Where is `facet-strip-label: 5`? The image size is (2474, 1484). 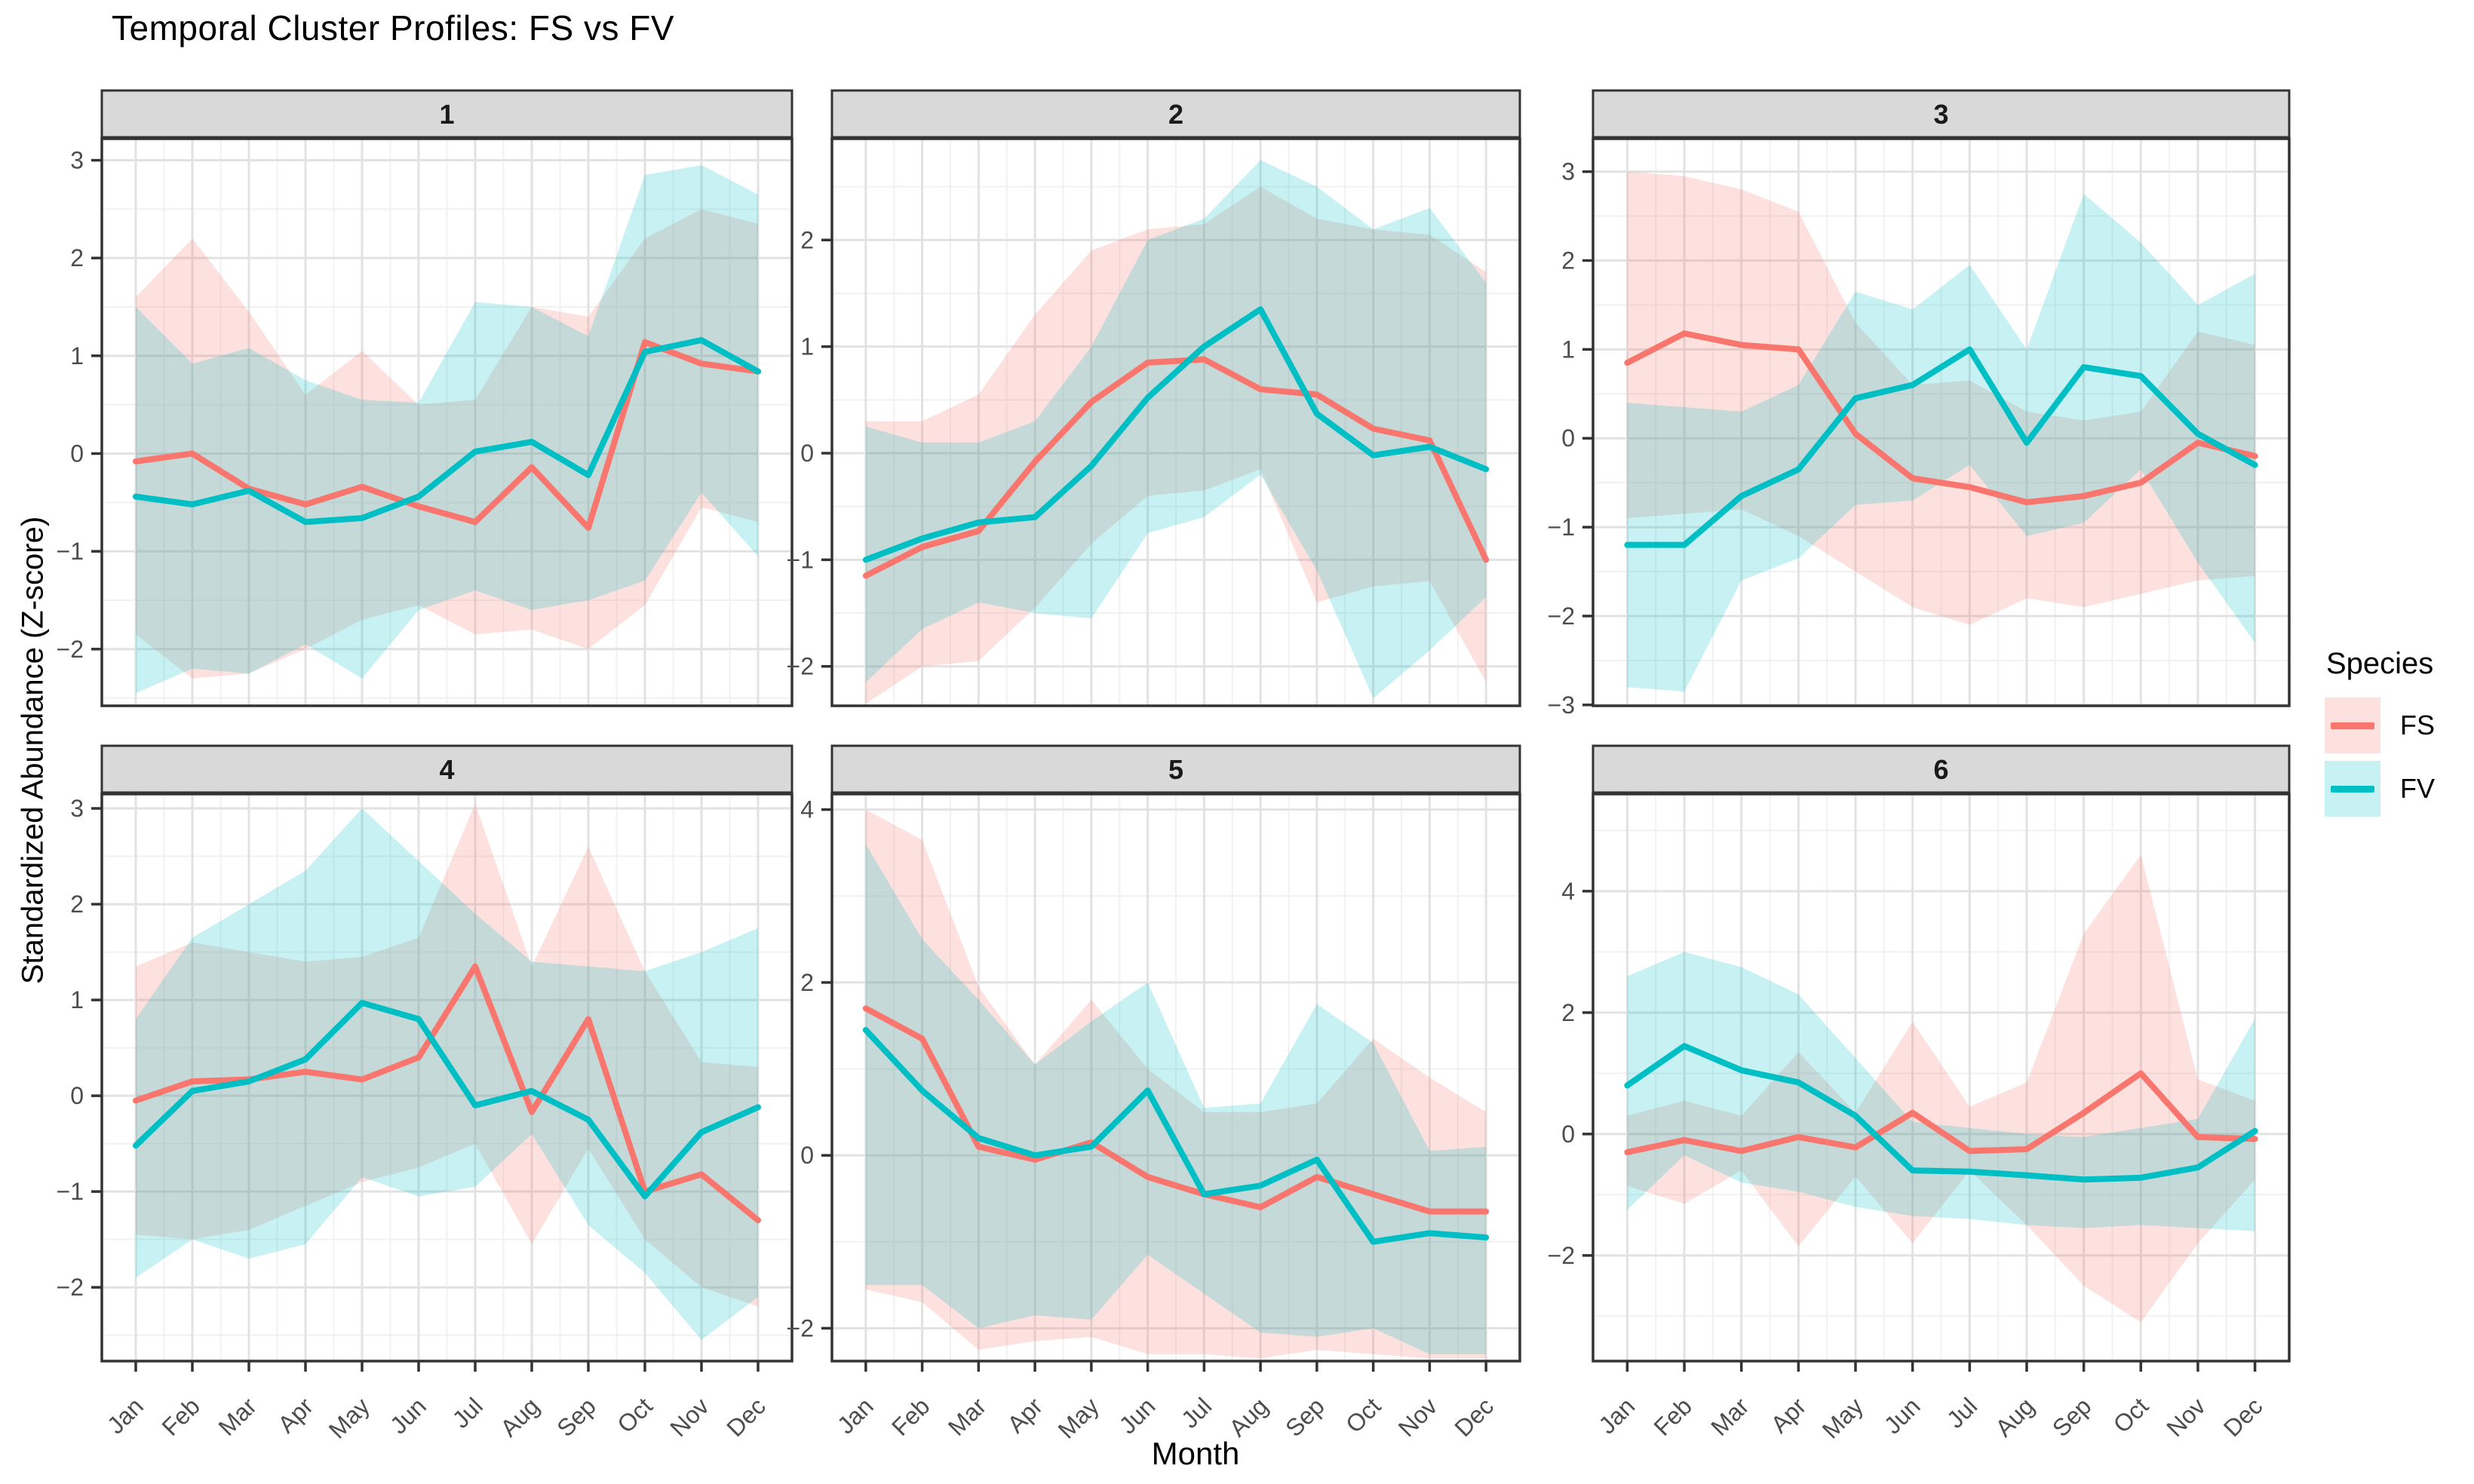
facet-strip-label: 5 is located at coordinates (1175, 769).